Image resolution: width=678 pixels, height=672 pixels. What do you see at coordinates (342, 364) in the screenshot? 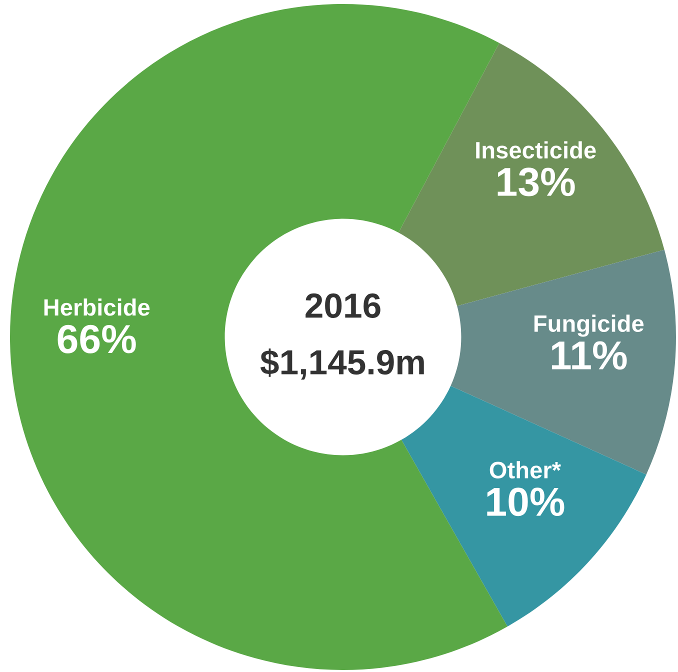
I see `text: $1,145.9m` at bounding box center [342, 364].